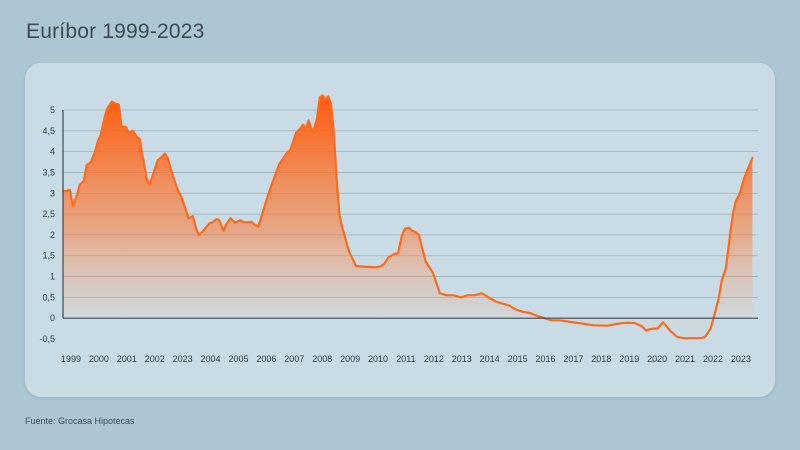 The width and height of the screenshot is (800, 450). Describe the element at coordinates (601, 359) in the screenshot. I see `x-tick-label: 2018` at that location.